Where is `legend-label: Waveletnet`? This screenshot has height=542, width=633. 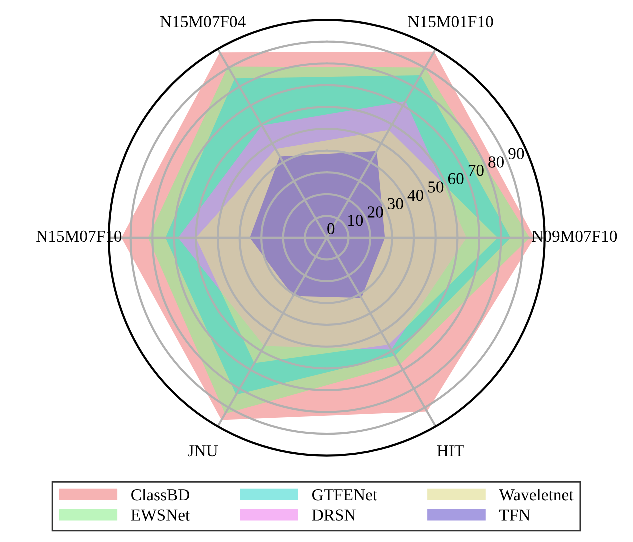
legend-label: Waveletnet is located at coordinates (536, 494).